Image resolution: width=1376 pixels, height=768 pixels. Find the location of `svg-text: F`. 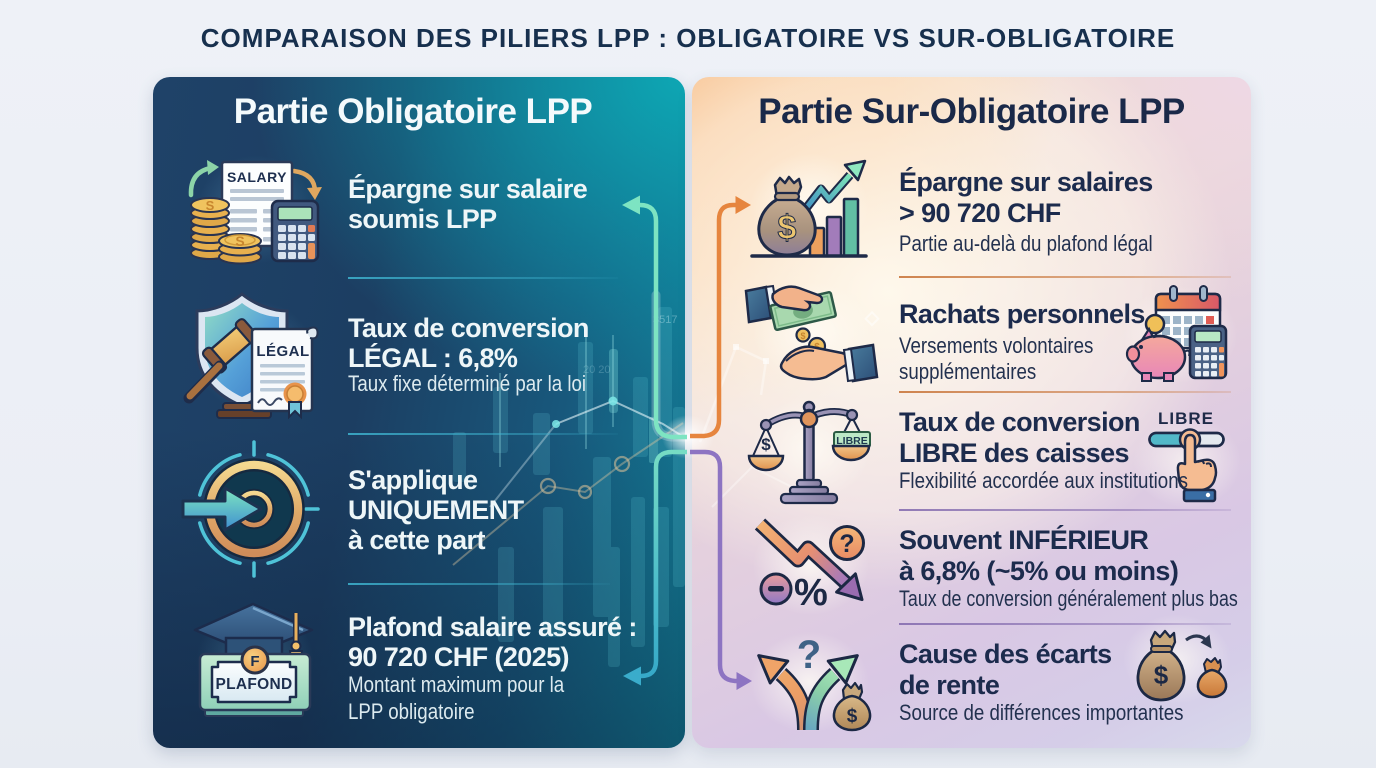

svg-text: F is located at coordinates (254, 661).